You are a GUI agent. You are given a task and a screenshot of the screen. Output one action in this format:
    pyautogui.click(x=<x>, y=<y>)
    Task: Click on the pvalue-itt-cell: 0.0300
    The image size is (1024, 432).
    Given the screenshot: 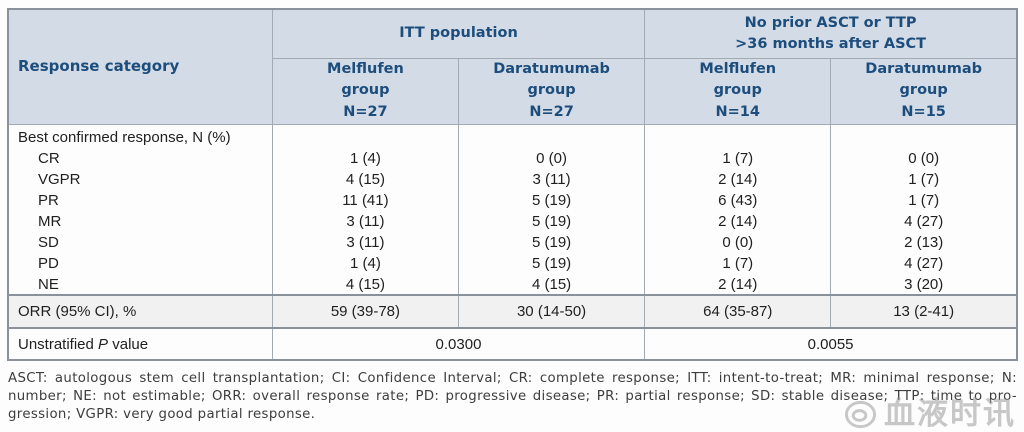 What is the action you would take?
    pyautogui.click(x=458, y=344)
    